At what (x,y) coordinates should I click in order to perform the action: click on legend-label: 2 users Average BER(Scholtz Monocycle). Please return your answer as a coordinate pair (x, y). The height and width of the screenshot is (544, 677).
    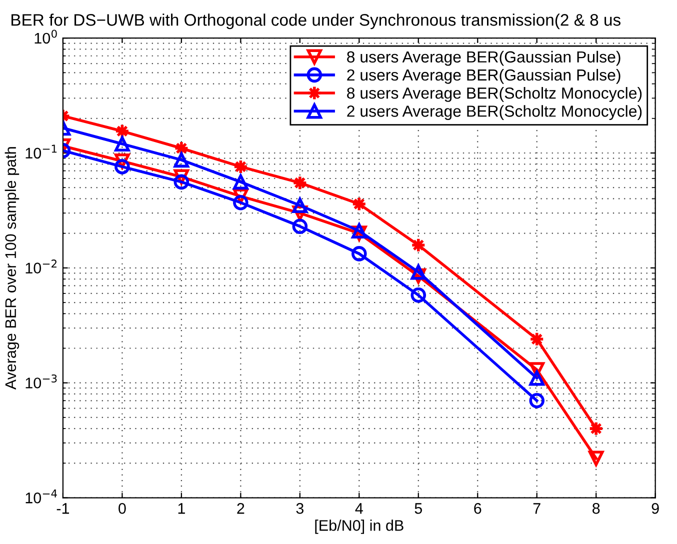
    Looking at the image, I should click on (494, 112).